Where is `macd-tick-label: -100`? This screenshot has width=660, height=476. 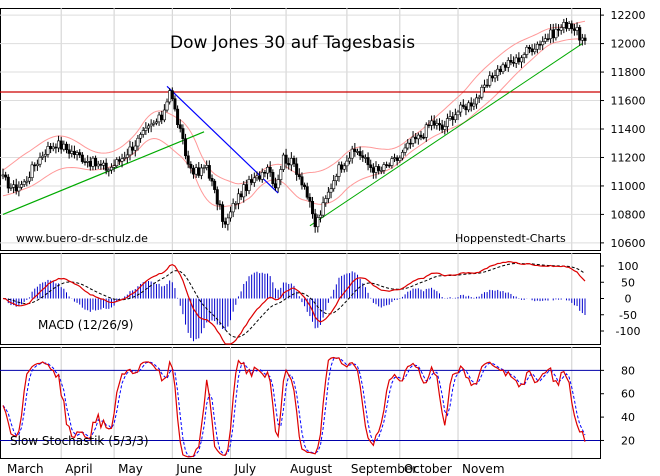
macd-tick-label: -100 is located at coordinates (628, 331).